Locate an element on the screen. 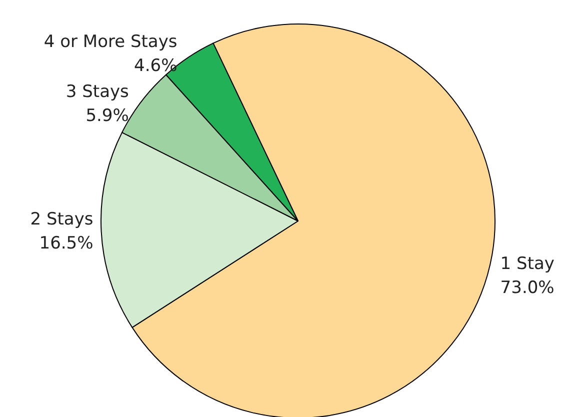  slice-label: 1 Stay is located at coordinates (527, 264).